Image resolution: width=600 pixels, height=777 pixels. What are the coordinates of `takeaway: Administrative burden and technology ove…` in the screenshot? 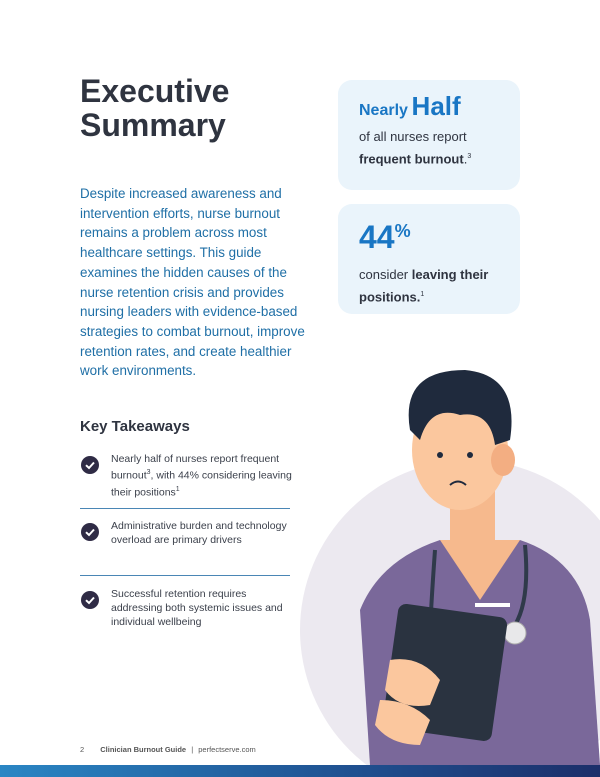 It's located at (186, 533).